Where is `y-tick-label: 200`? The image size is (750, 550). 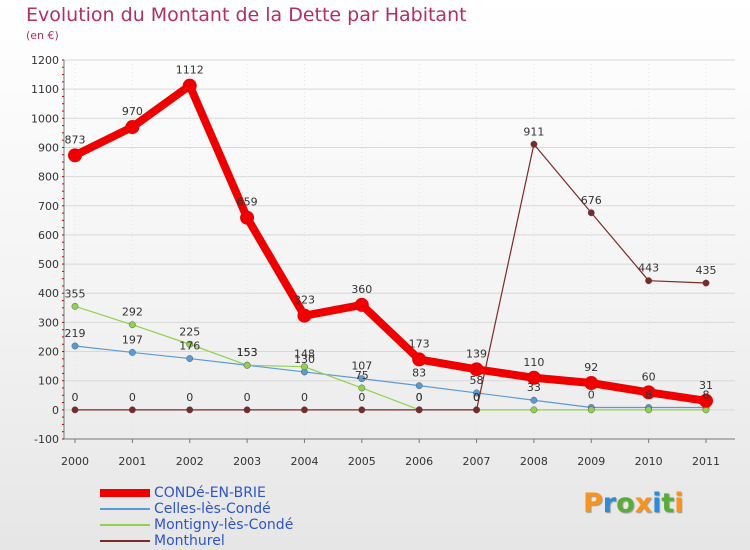
y-tick-label: 200 is located at coordinates (48, 352).